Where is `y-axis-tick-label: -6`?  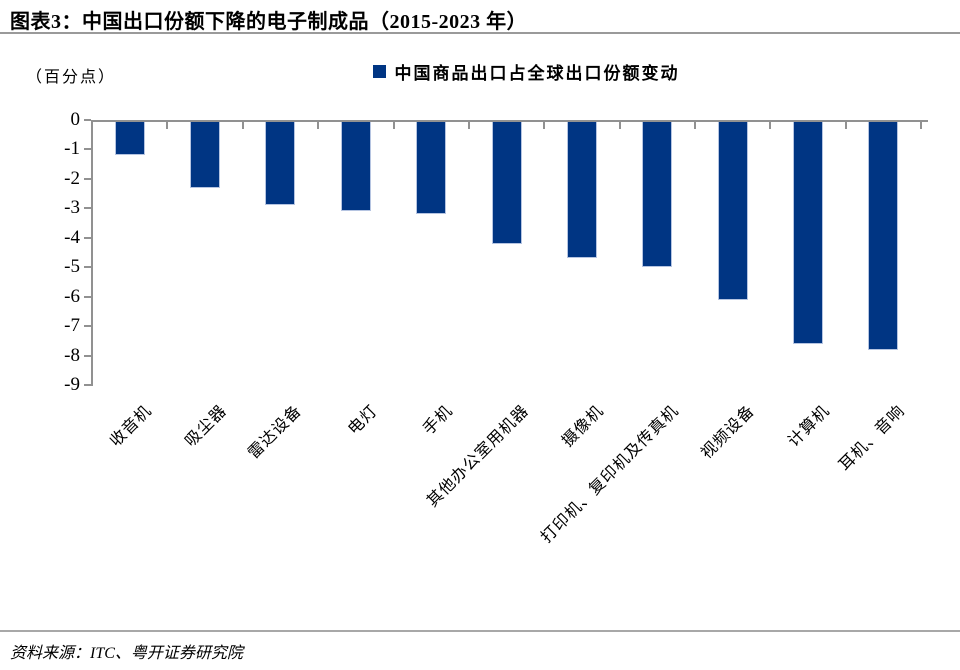 y-axis-tick-label: -6 is located at coordinates (72, 296).